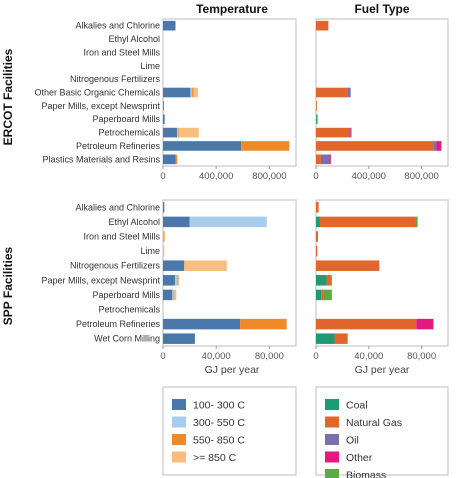 The image size is (474, 478). Describe the element at coordinates (359, 458) in the screenshot. I see `legend-label-other: Other` at that location.